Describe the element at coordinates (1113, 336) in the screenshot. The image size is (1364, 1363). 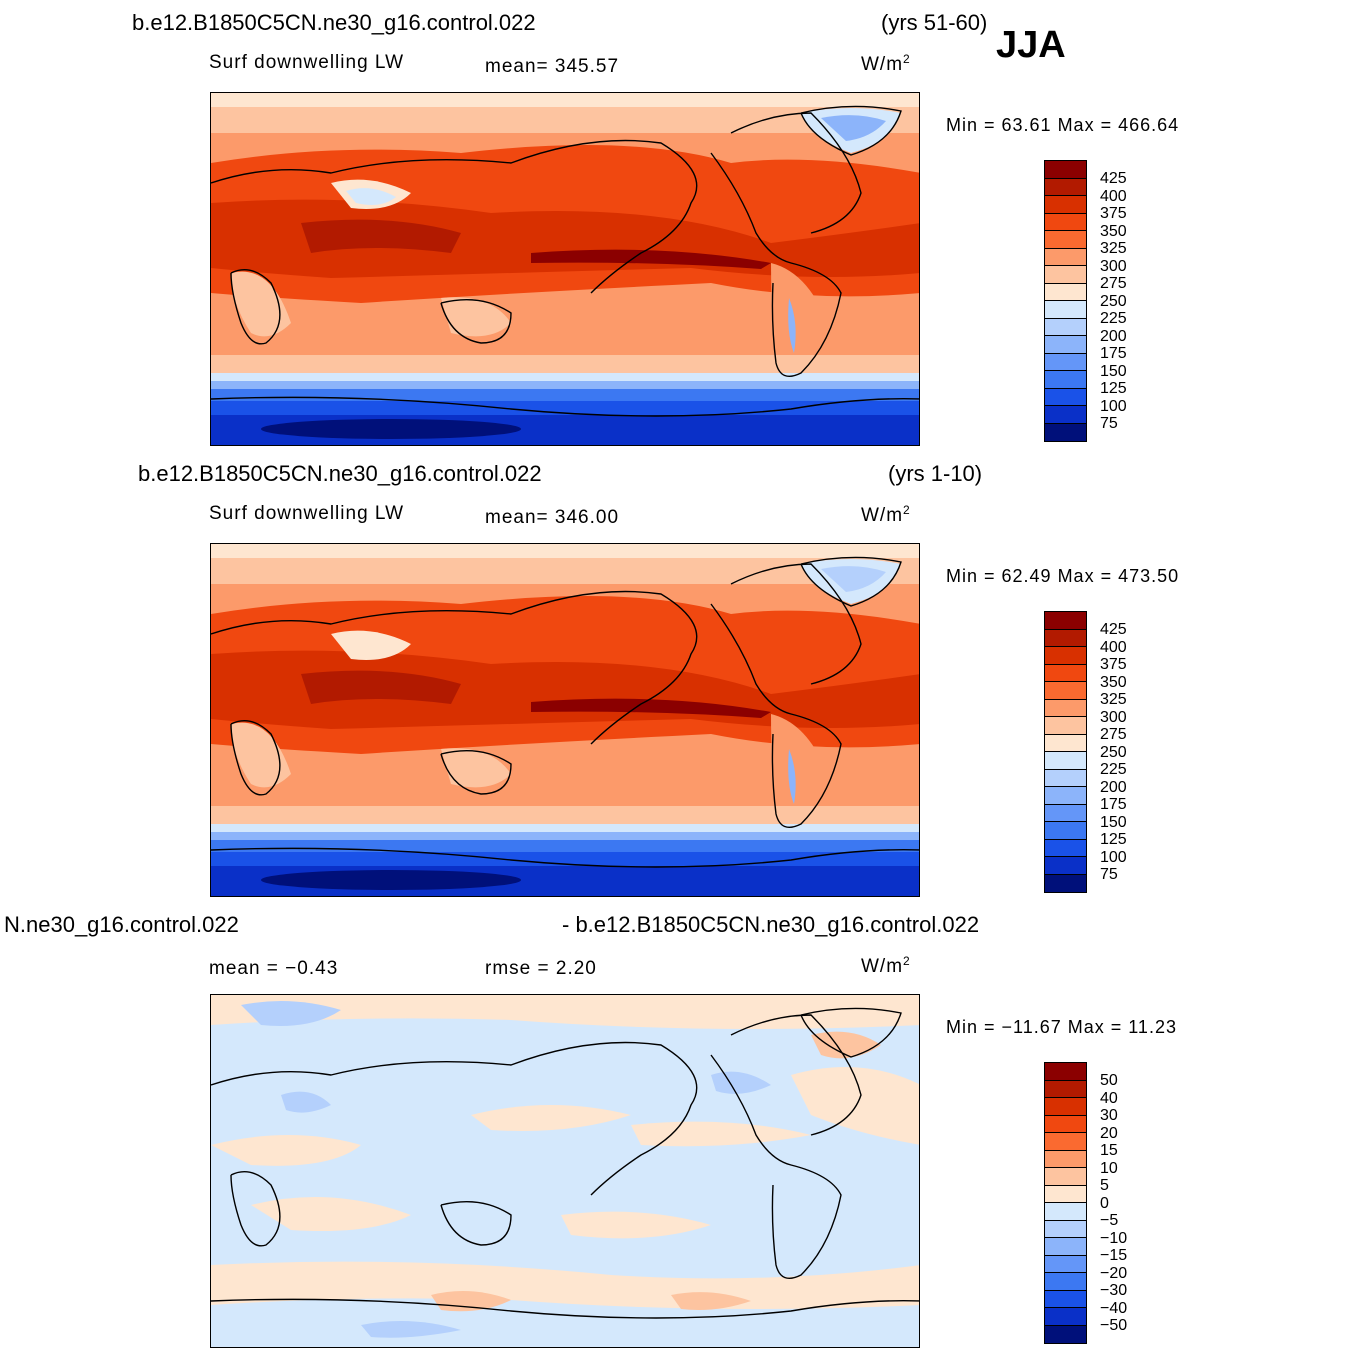
I see `colorbar-label: 200` at that location.